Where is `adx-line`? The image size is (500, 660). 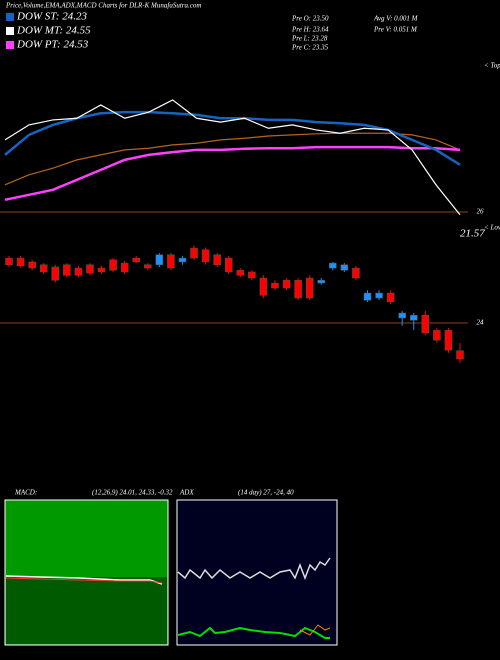
adx-line is located at coordinates (254, 569).